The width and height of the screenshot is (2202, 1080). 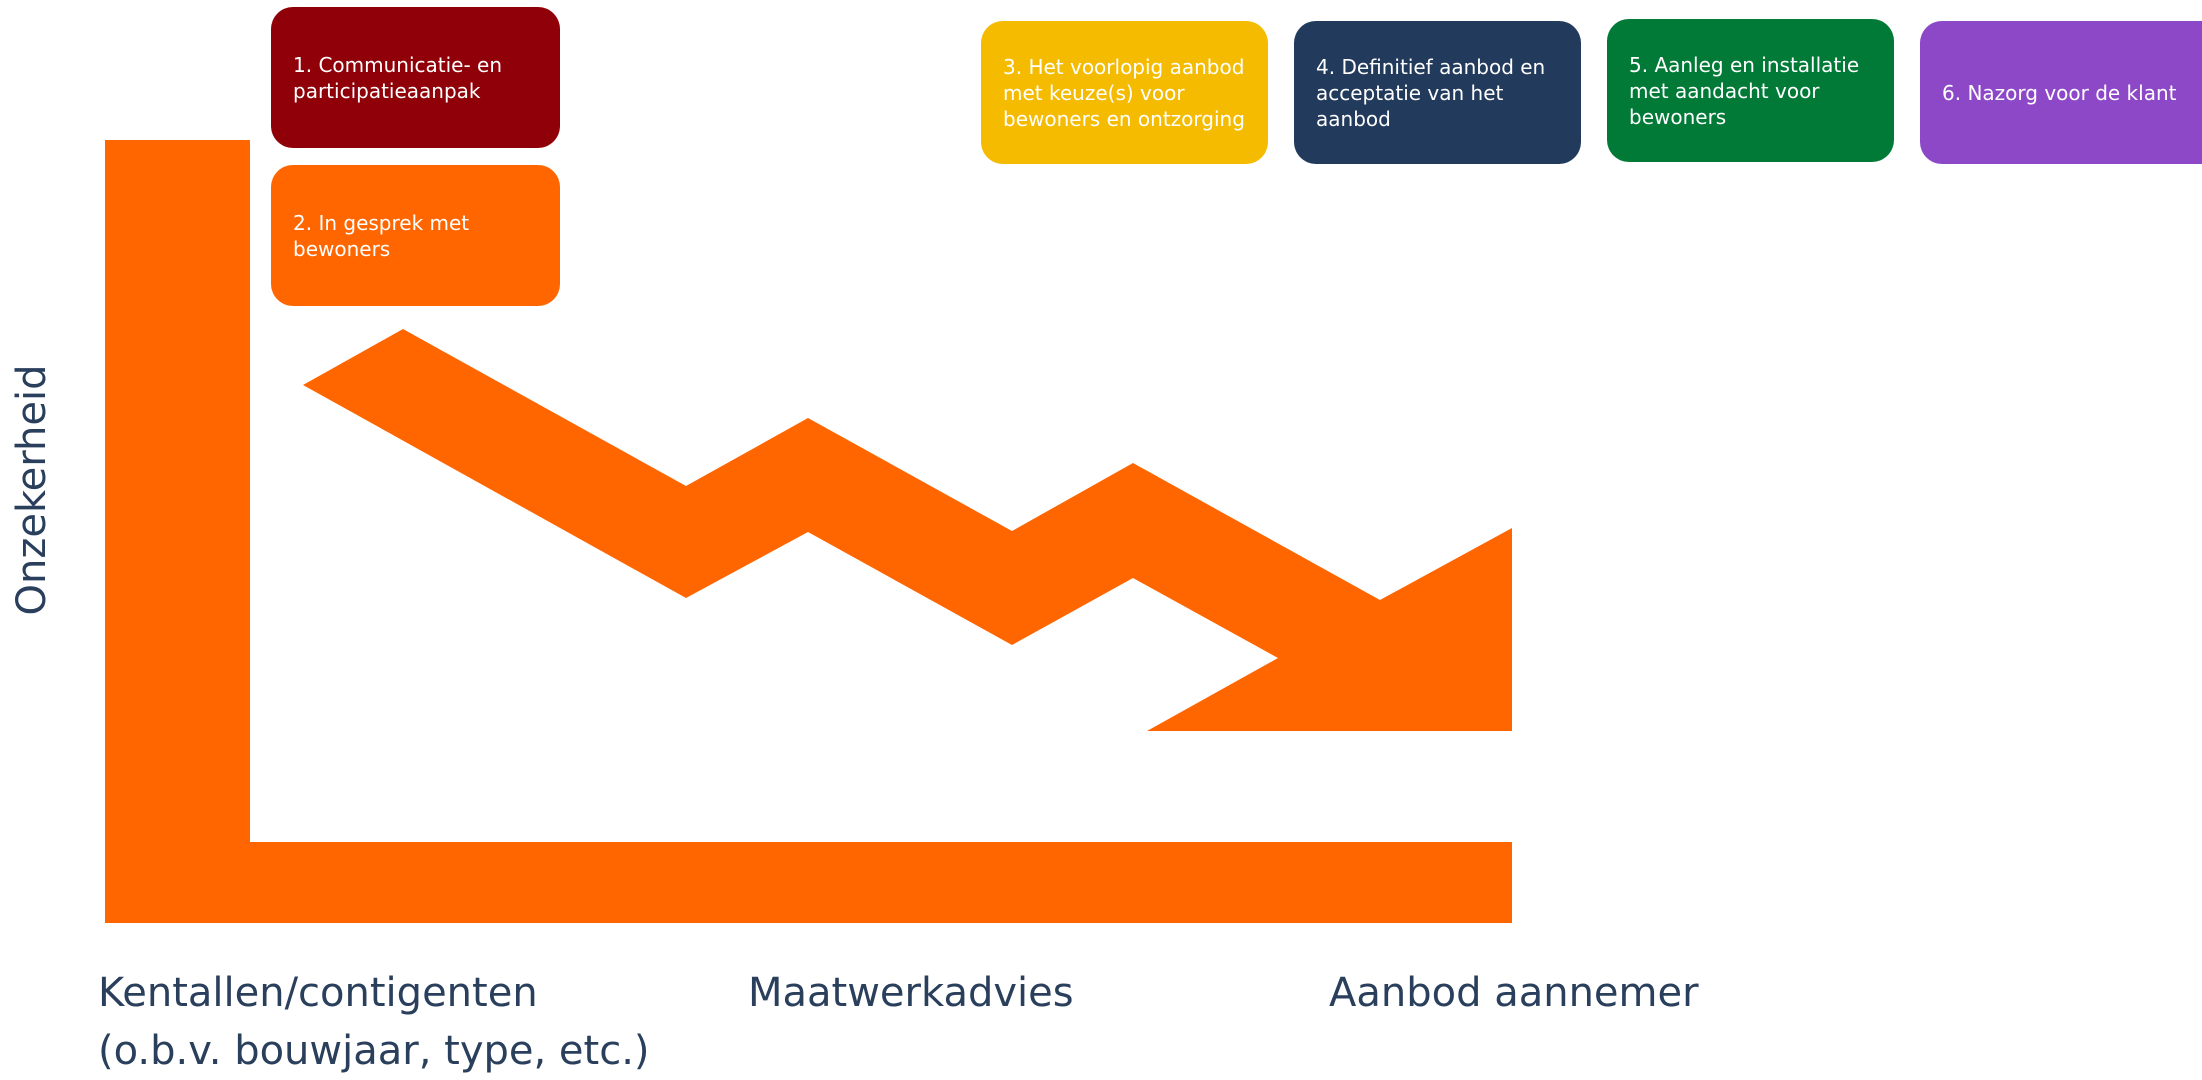 I want to click on x-axis-label-1-line2: (o.b.v. bouwjaar, type, etc.), so click(x=374, y=1051).